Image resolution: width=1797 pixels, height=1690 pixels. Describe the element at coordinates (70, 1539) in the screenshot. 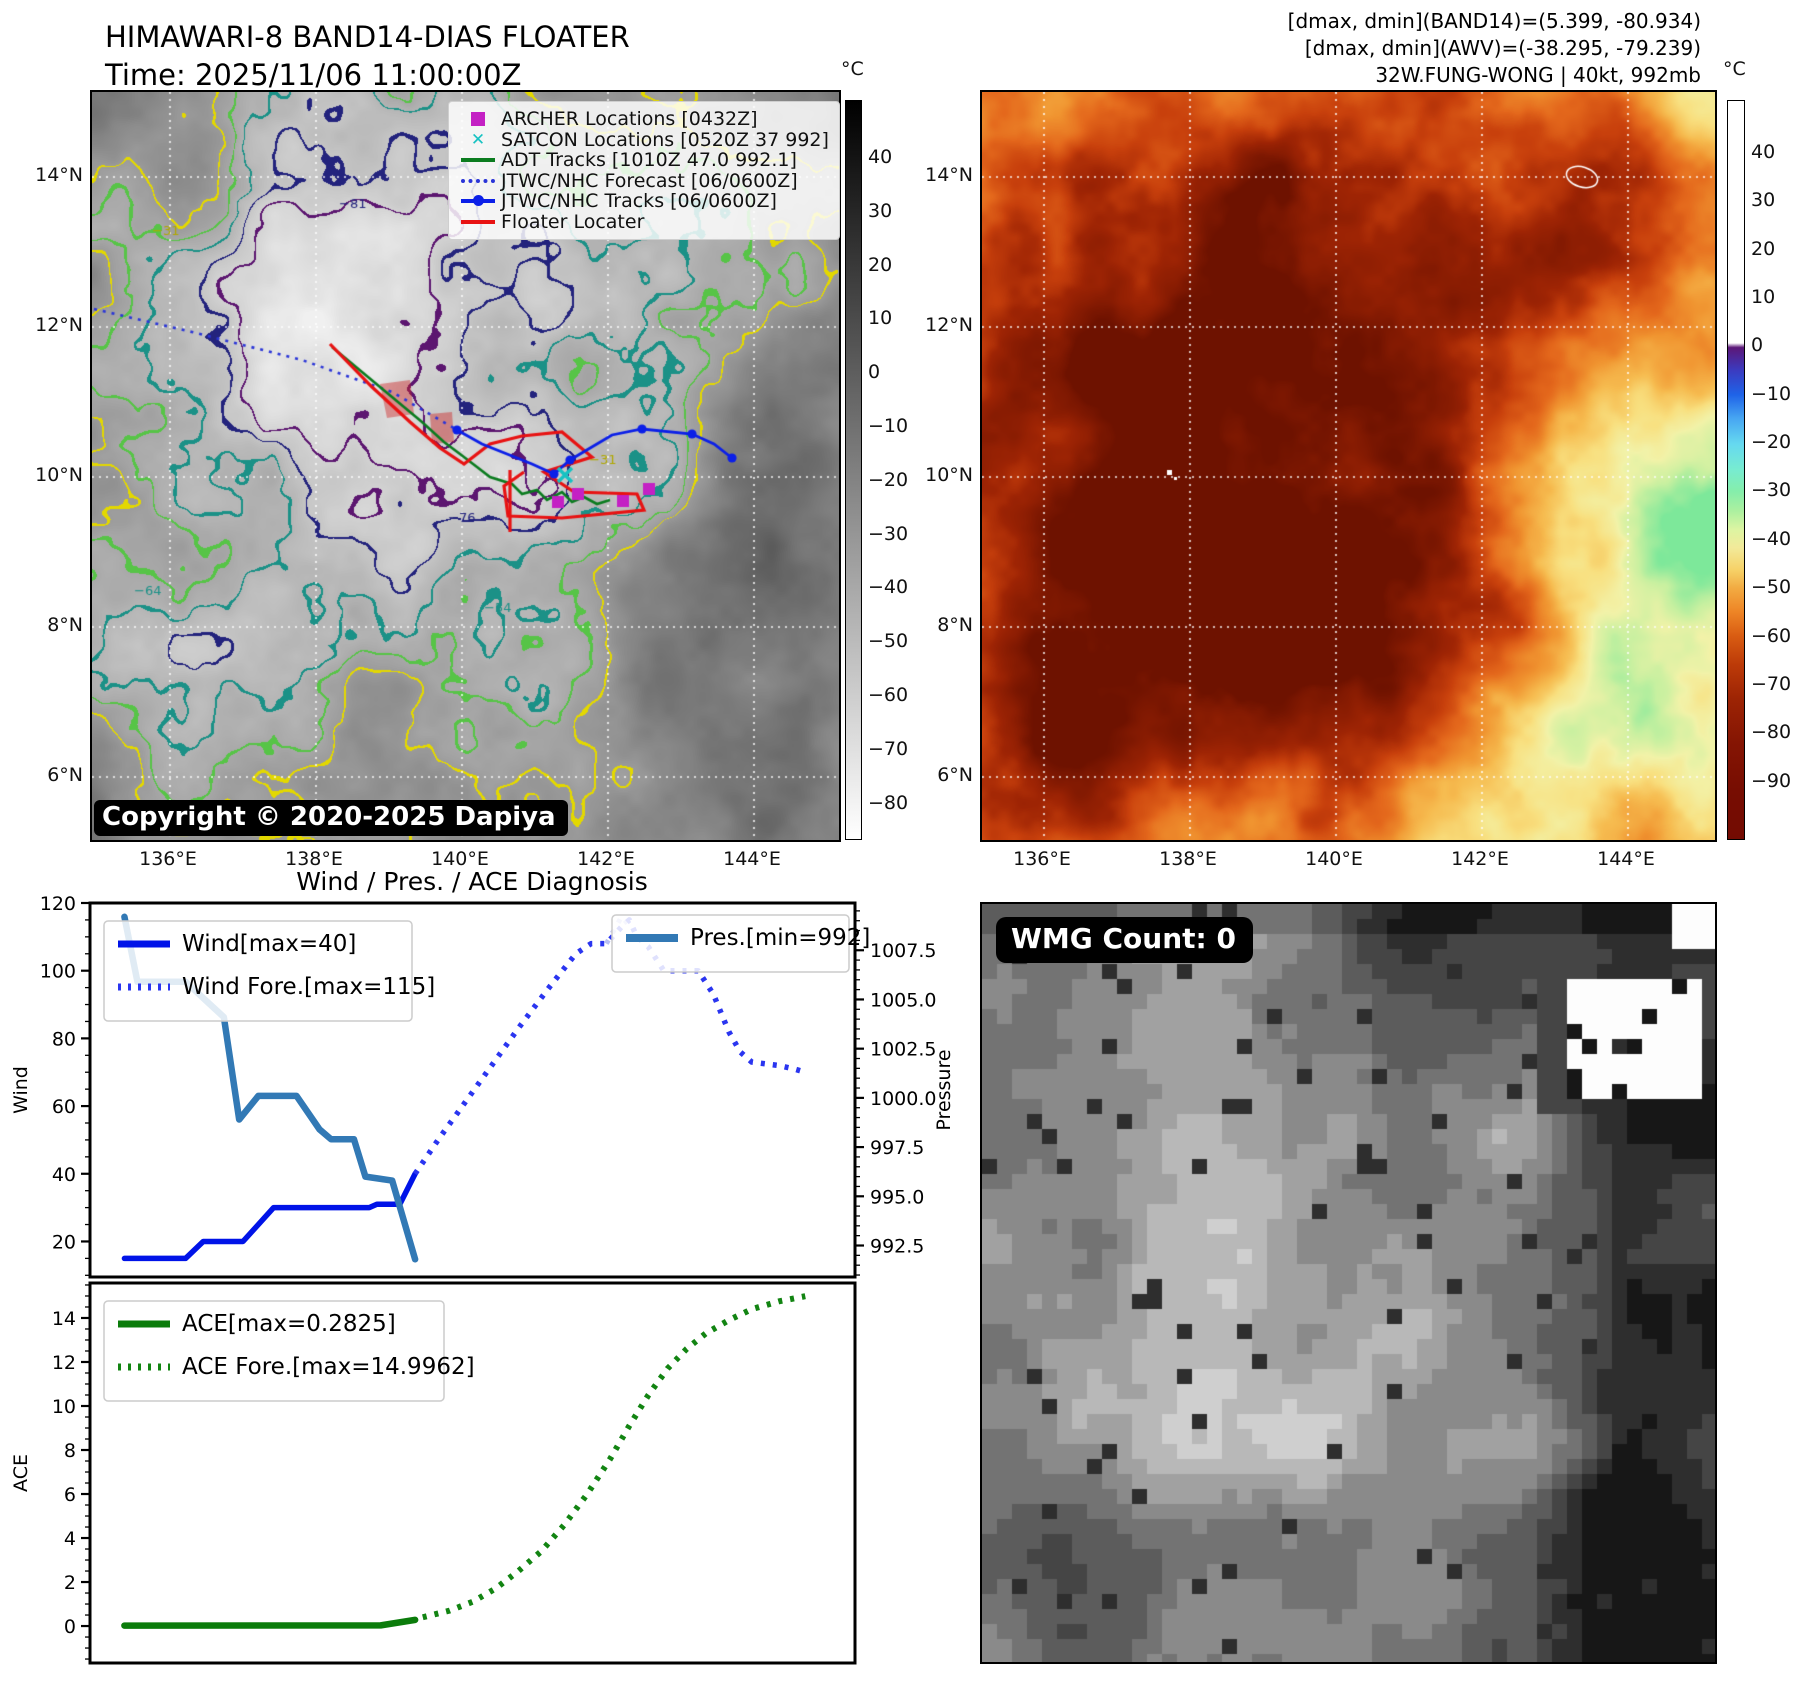

I see `y-tick-label: 4` at that location.